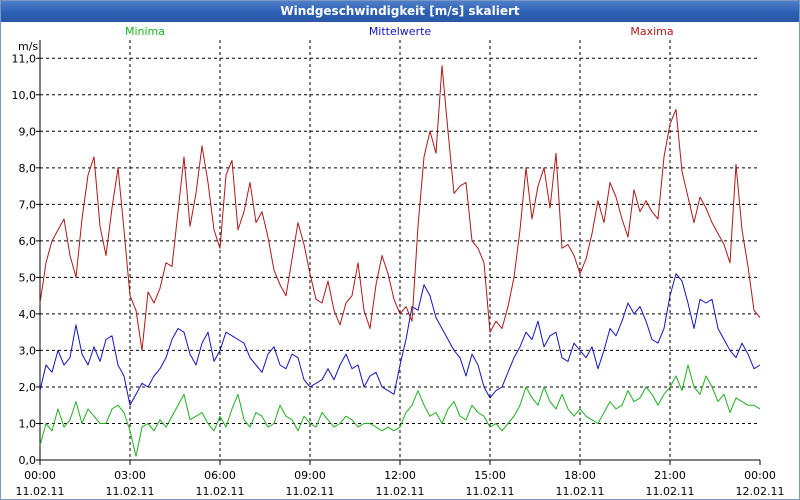  What do you see at coordinates (490, 475) in the screenshot?
I see `x-tick-time: 15:00` at bounding box center [490, 475].